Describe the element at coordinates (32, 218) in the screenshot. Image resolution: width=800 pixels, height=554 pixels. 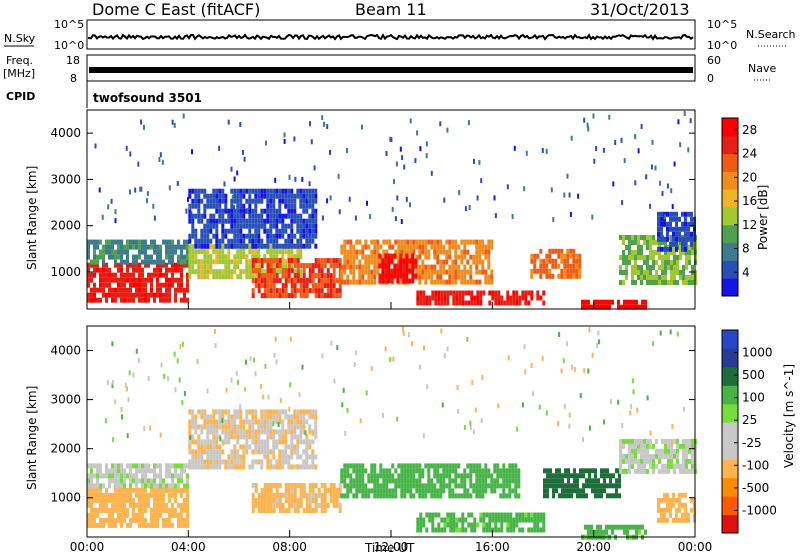
I see `power-ylabel: Slant Range [km]` at that location.